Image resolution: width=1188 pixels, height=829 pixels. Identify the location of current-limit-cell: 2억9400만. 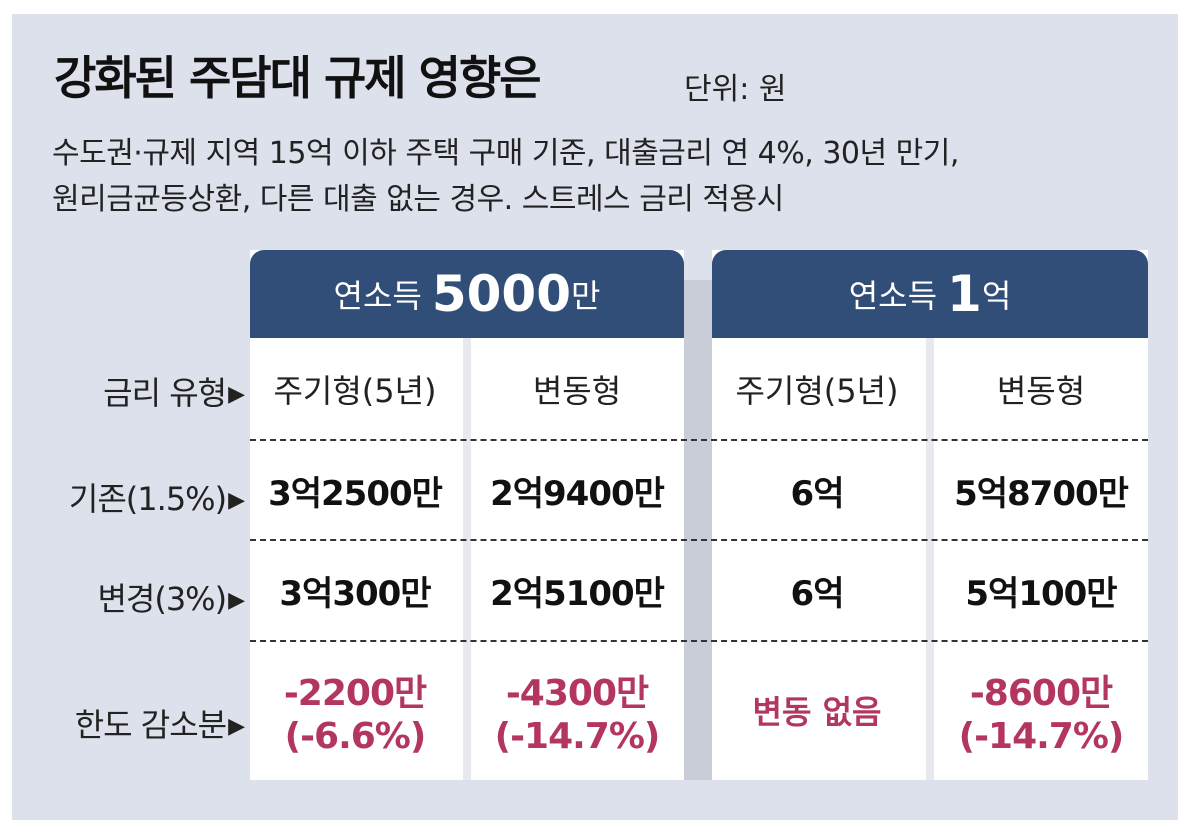
(577, 493).